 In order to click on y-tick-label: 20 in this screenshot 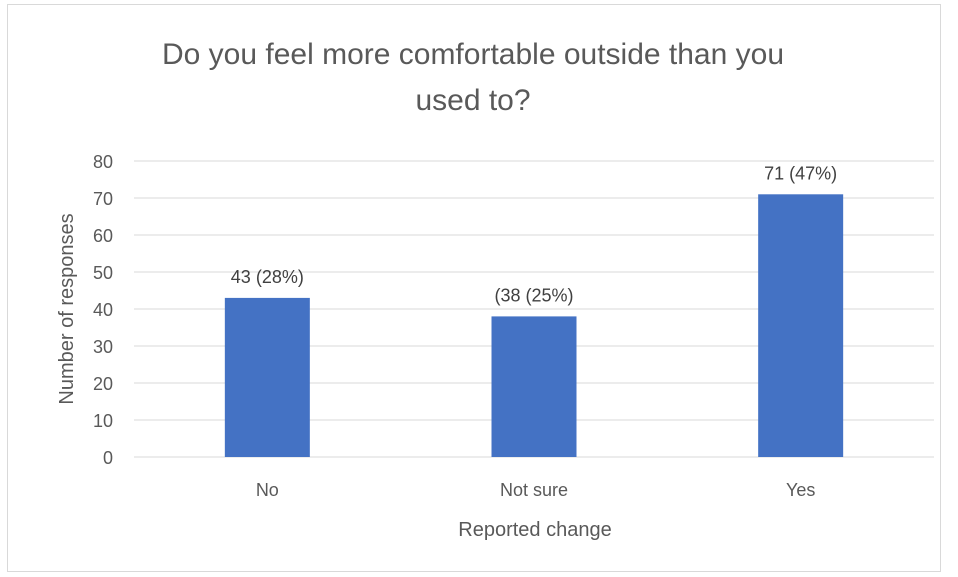, I will do `click(103, 384)`.